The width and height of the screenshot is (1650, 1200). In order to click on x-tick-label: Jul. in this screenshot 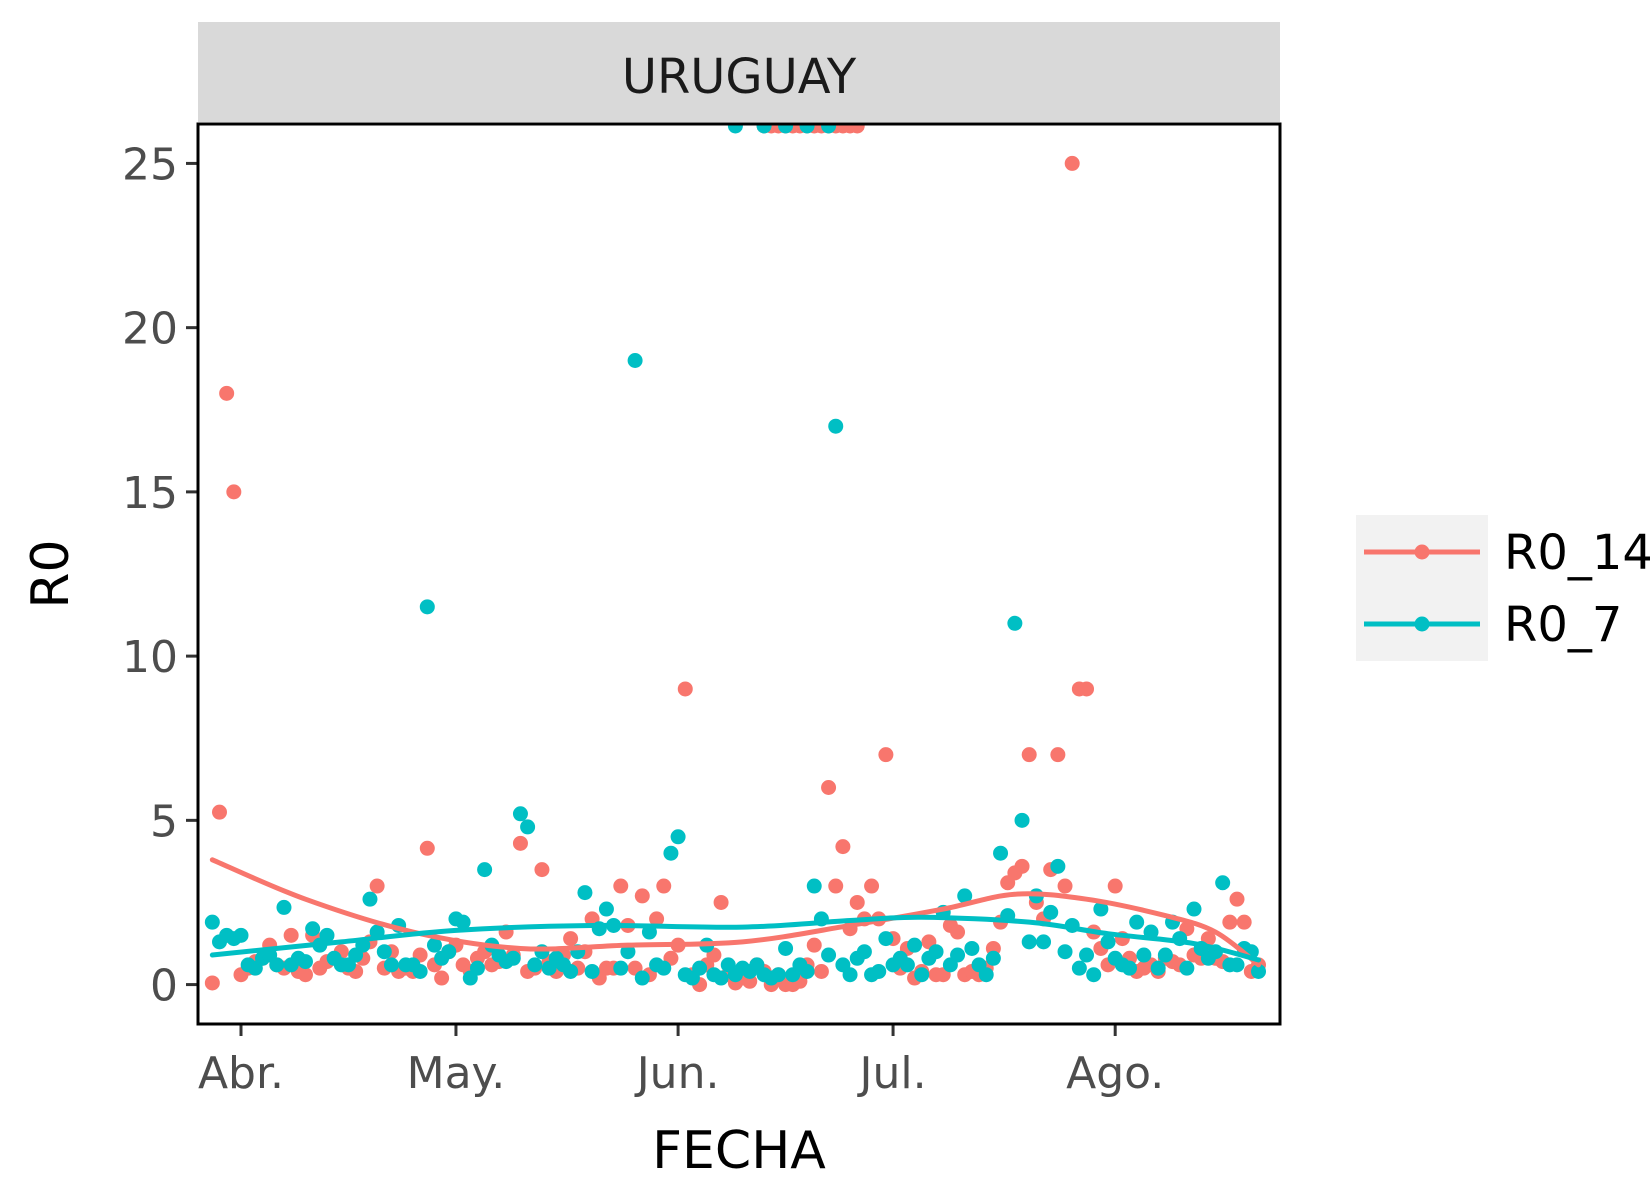, I will do `click(892, 1073)`.